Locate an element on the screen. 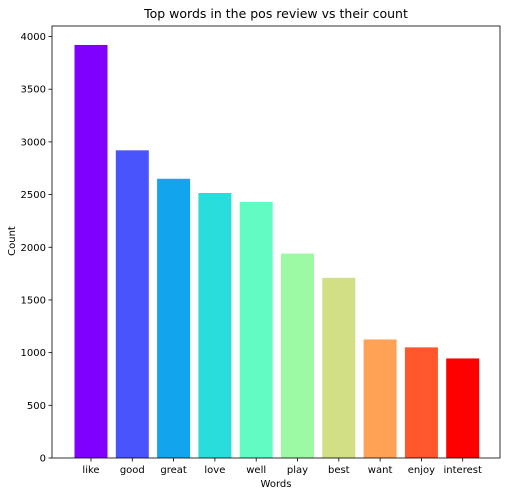  y-tick-label-500: 500 is located at coordinates (36, 406).